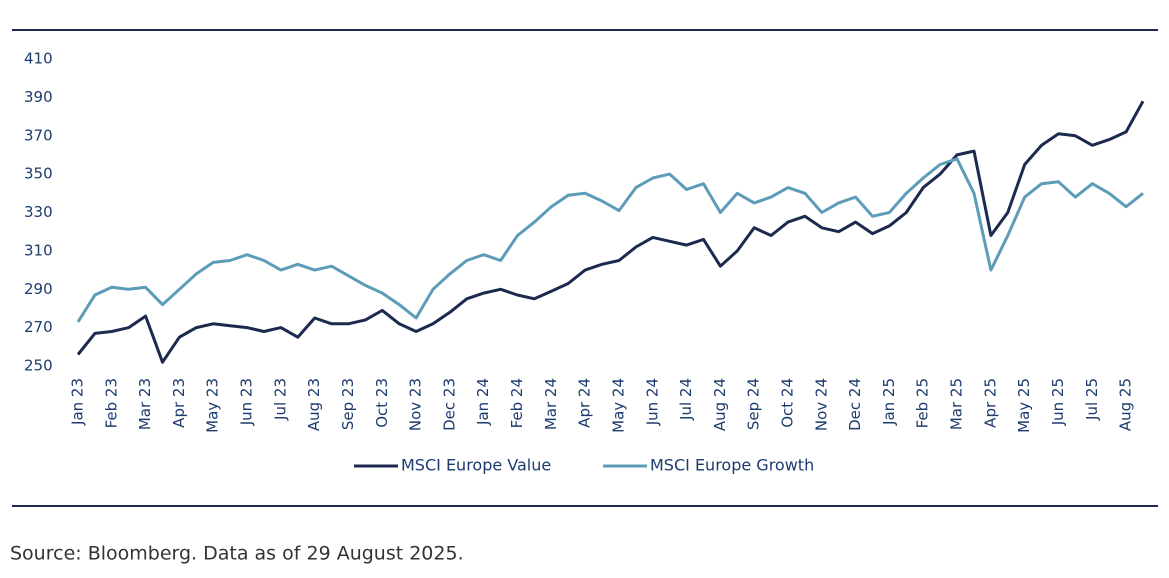 Image resolution: width=1169 pixels, height=578 pixels. I want to click on x-tick-label: May 25, so click(1024, 405).